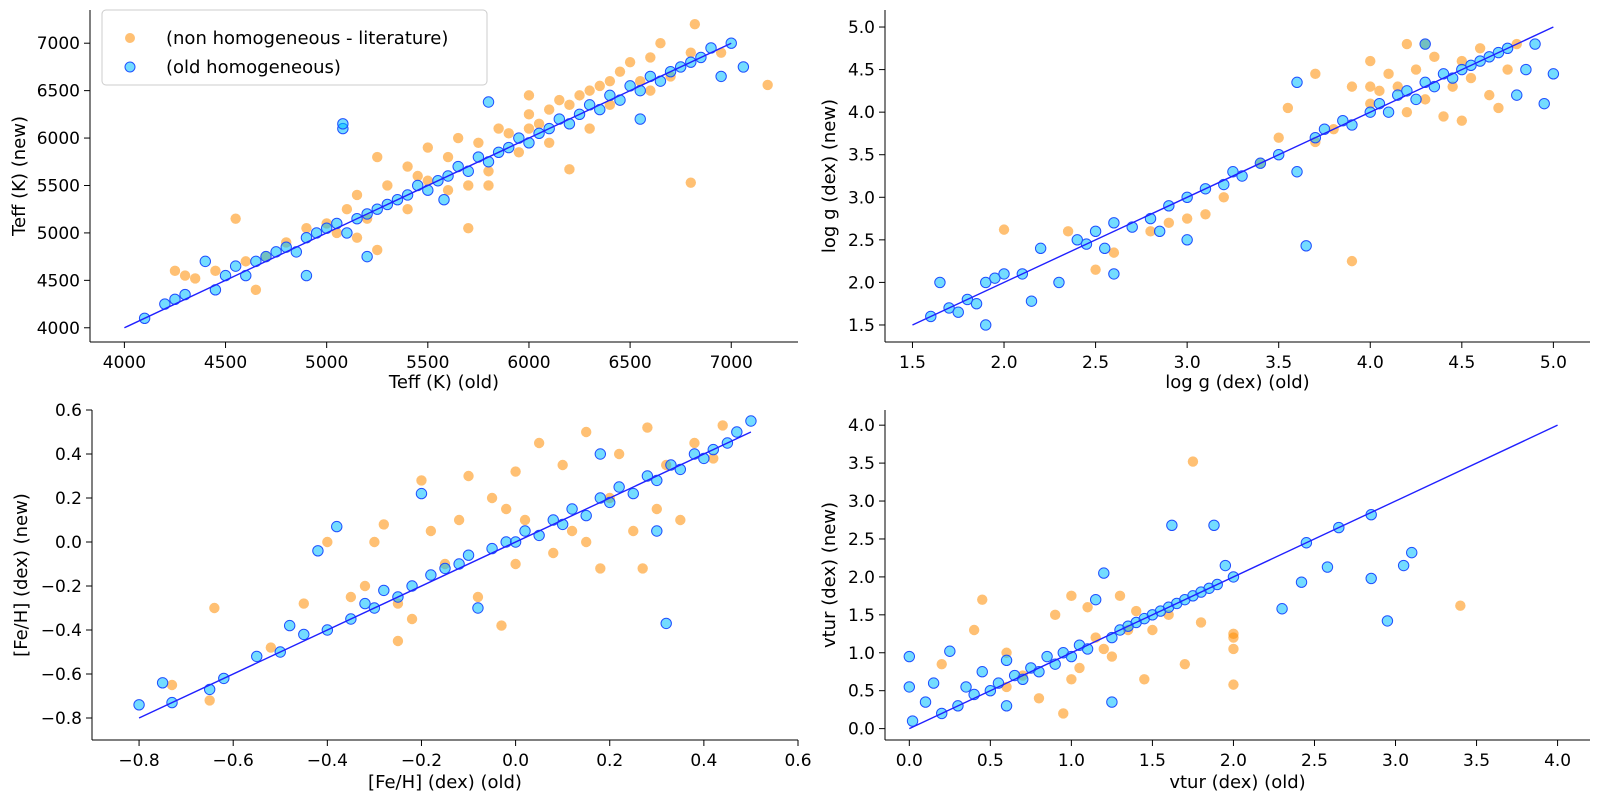  Describe the element at coordinates (1370, 363) in the screenshot. I see `x-tick-label: 4.0` at that location.